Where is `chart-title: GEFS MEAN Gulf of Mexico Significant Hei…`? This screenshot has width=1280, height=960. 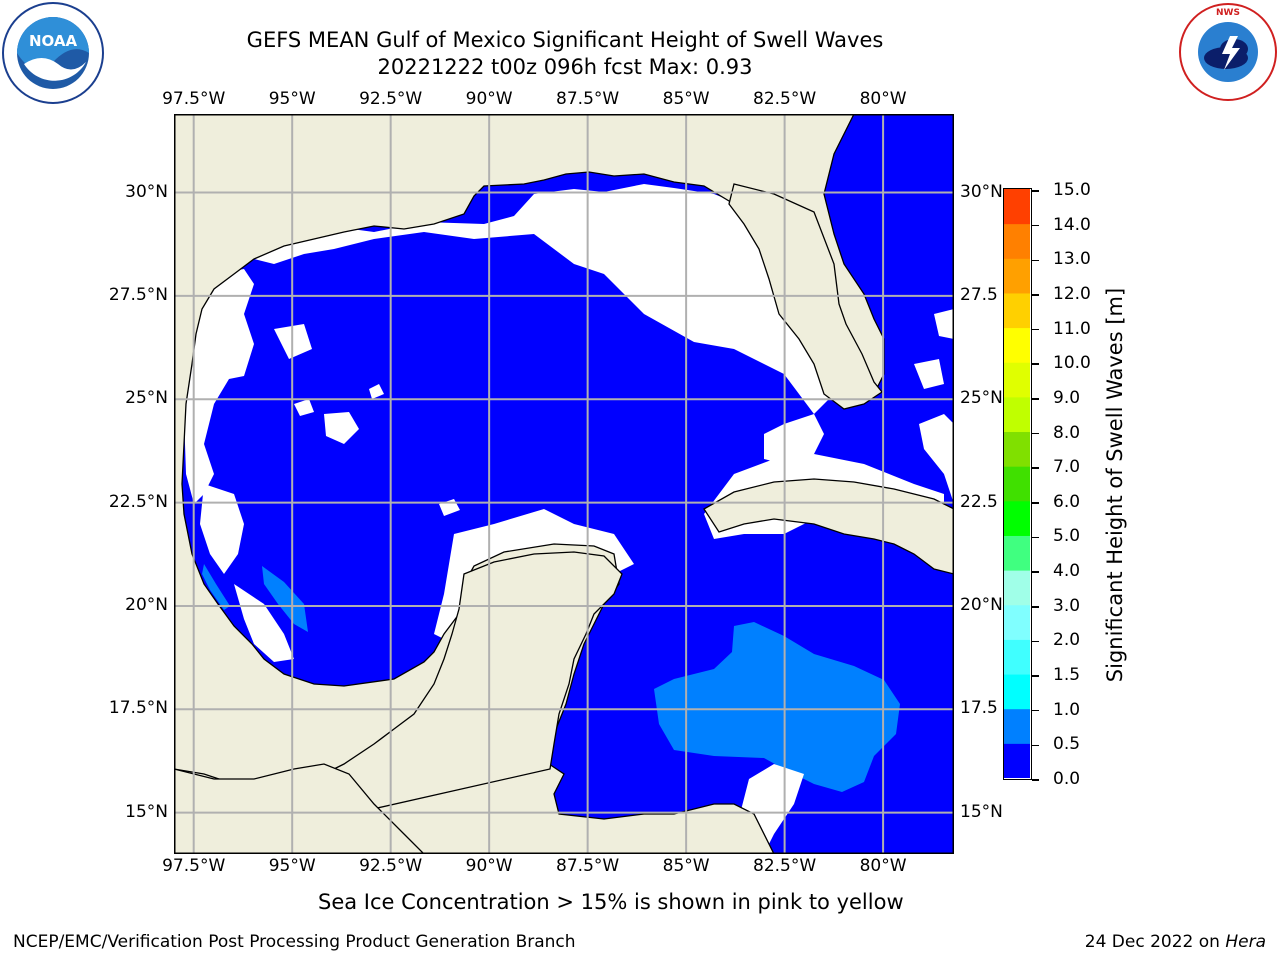
chart-title: GEFS MEAN Gulf of Mexico Significant Hei… is located at coordinates (565, 40).